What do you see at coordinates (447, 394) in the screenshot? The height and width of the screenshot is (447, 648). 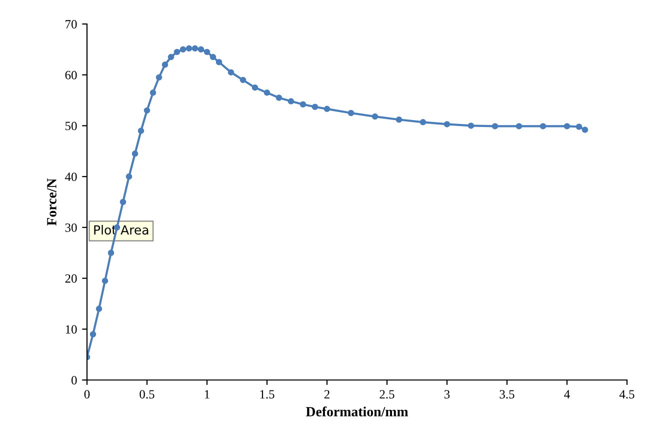 I see `x-tick-label: 3` at bounding box center [447, 394].